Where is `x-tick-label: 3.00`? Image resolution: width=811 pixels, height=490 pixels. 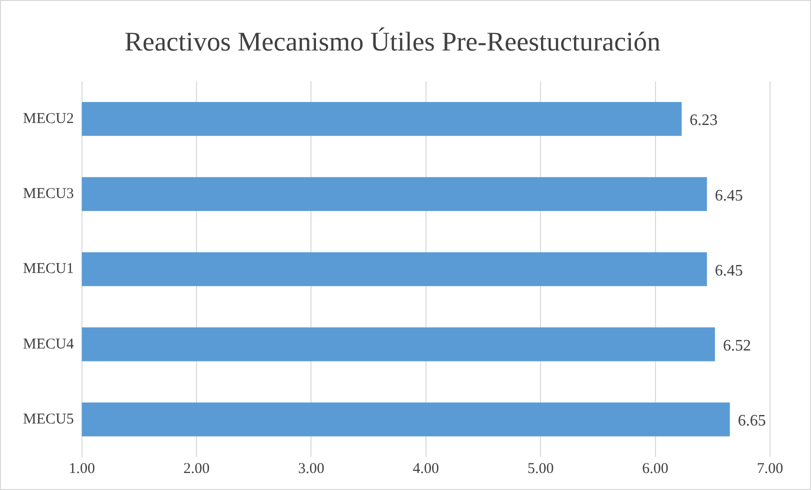
x-tick-label: 3.00 is located at coordinates (311, 468).